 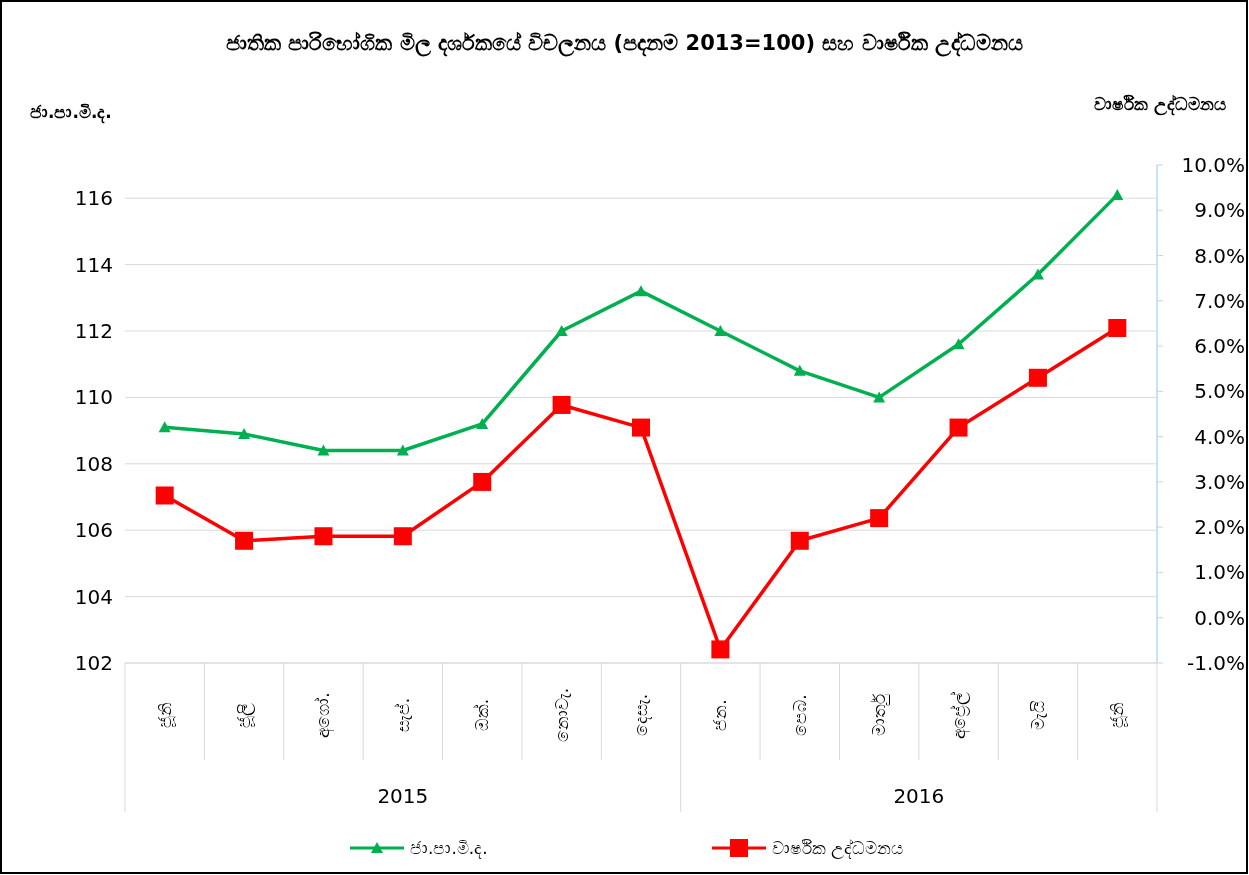 I want to click on y-axis-title: ජා.පා.මි.ද., so click(x=71, y=113).